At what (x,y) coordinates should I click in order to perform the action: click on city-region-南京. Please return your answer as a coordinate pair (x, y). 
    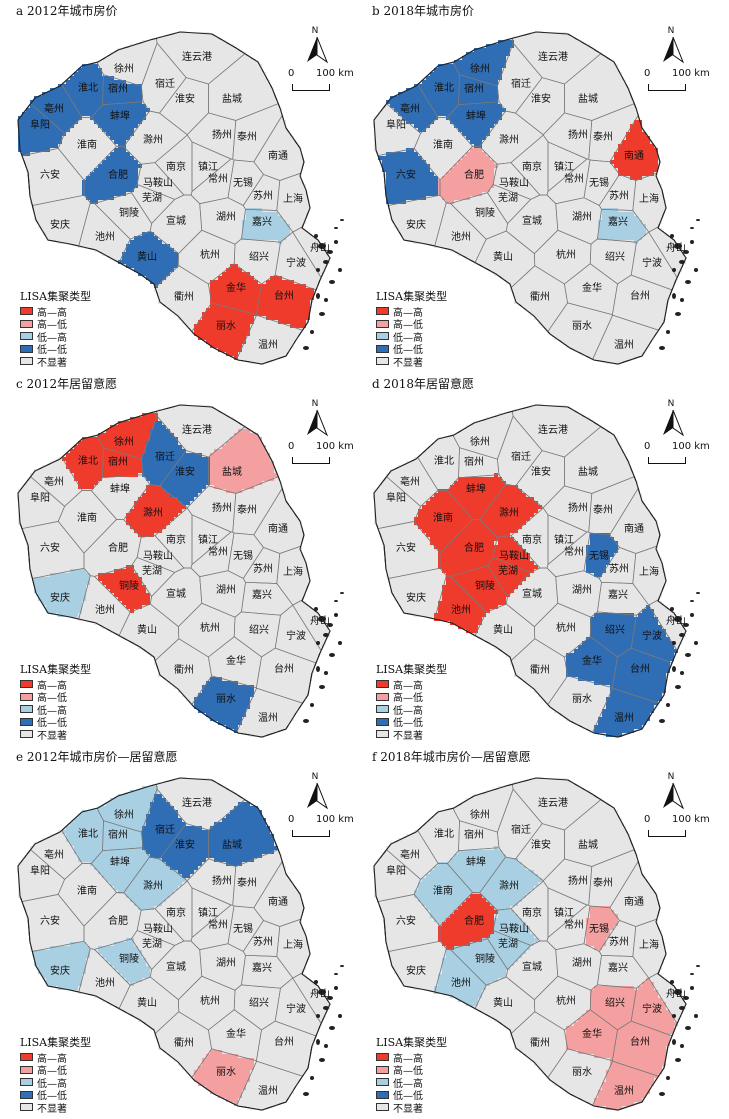
    Looking at the image, I should click on (528, 912).